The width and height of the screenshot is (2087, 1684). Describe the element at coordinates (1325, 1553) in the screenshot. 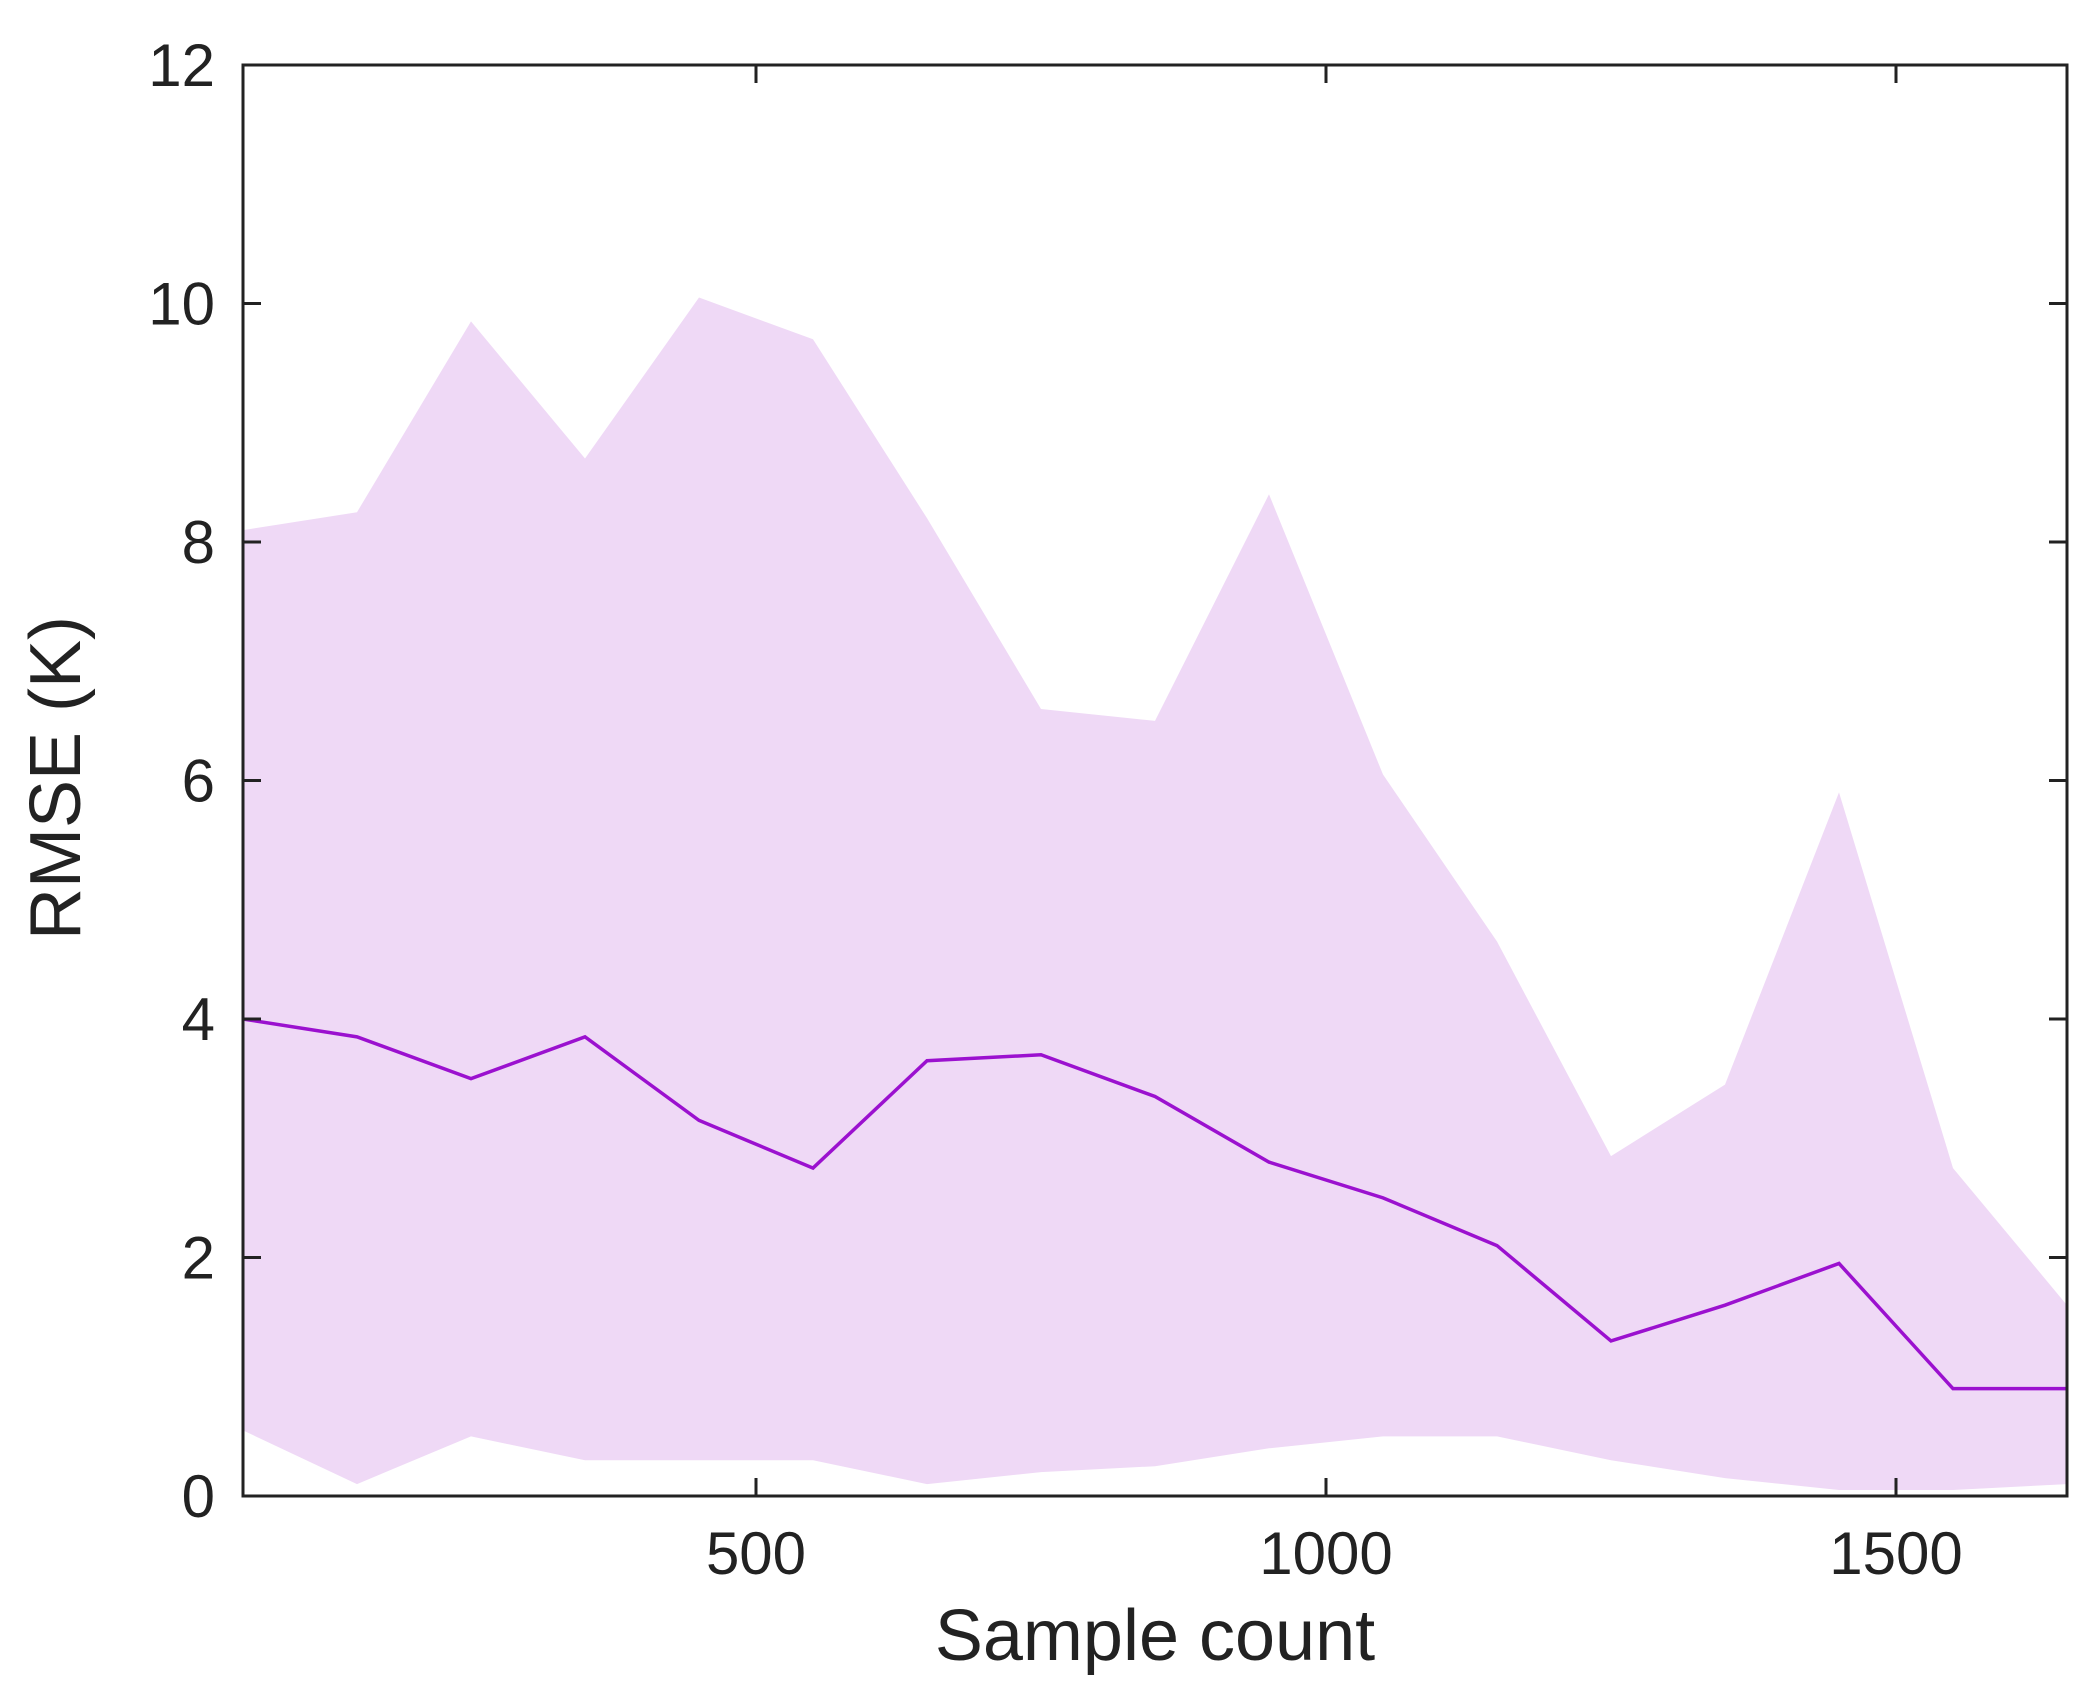

I see `x-tick-label: 1000` at that location.